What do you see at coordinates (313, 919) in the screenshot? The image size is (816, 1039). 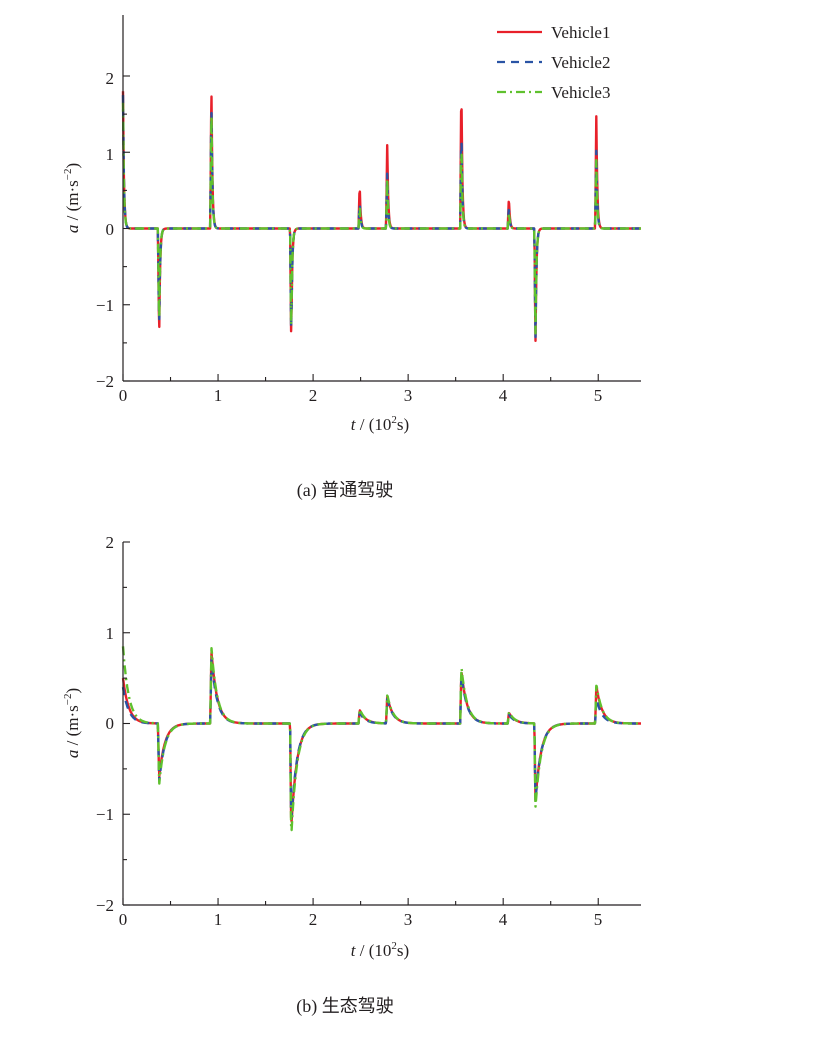 I see `chart-b-xtick-label: 2` at bounding box center [313, 919].